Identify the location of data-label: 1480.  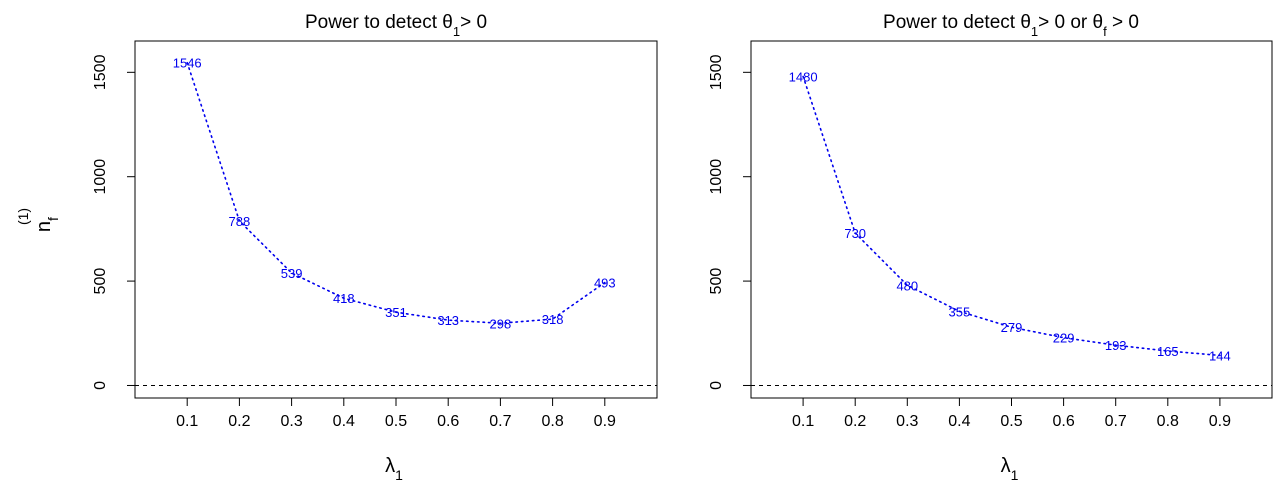
(803, 76).